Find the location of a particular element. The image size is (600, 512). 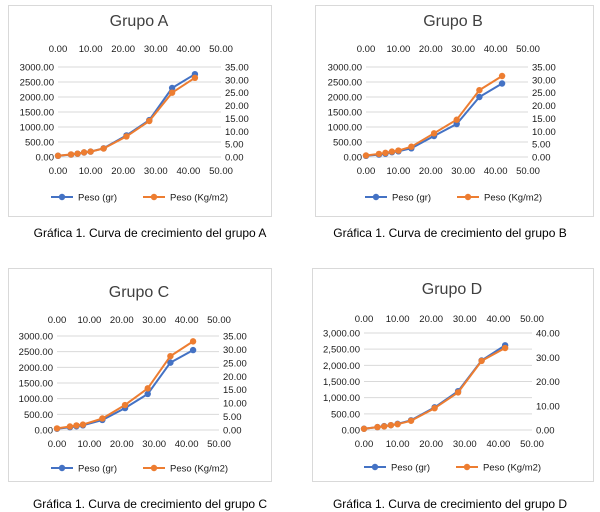

y-left-tick-label: 3,000.00 is located at coordinates (341, 334).